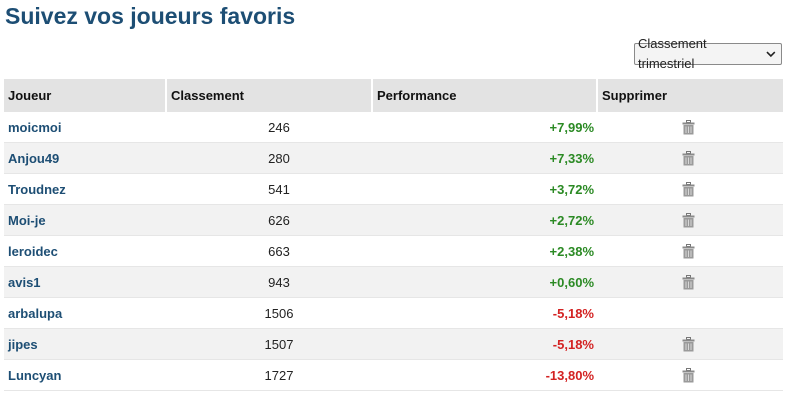 The image size is (790, 407). What do you see at coordinates (269, 313) in the screenshot?
I see `rank-cell: 1506` at bounding box center [269, 313].